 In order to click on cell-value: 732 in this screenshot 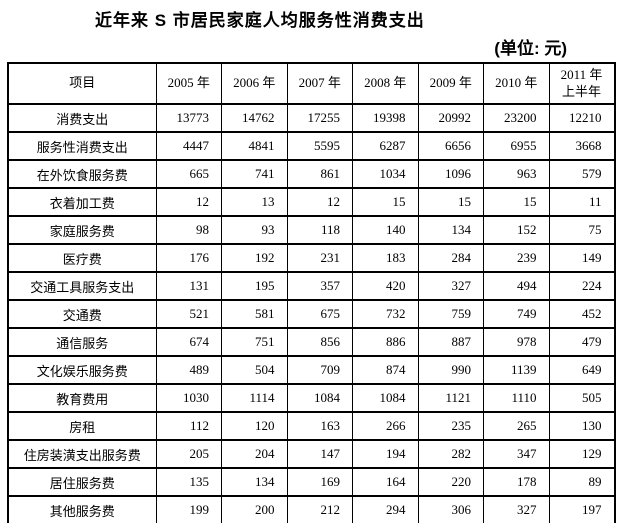, I will do `click(385, 314)`.